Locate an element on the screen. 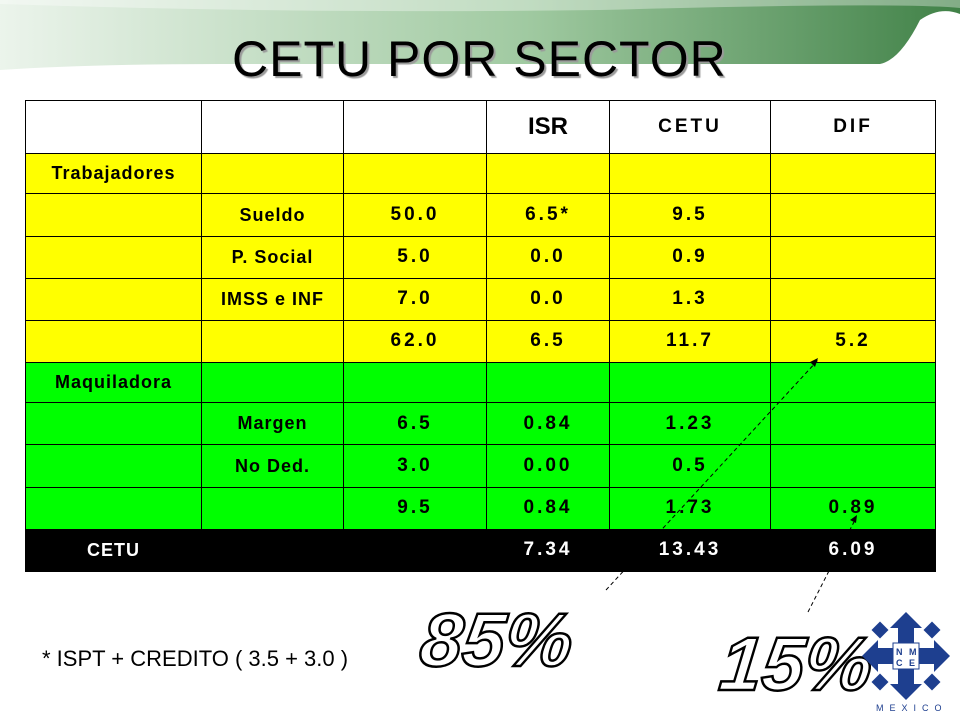 Image resolution: width=960 pixels, height=720 pixels. table-row: Maquiladora is located at coordinates (480, 383).